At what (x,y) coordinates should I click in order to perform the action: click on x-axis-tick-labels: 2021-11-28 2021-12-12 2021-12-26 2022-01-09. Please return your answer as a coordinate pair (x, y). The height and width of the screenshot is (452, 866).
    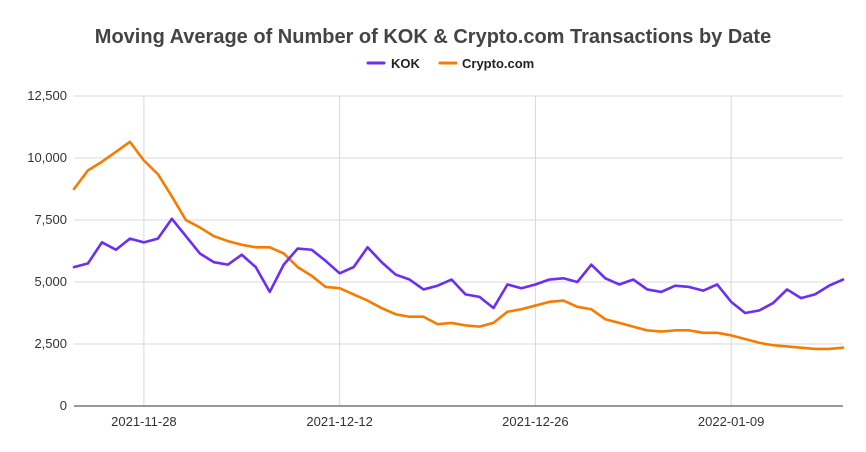
    Looking at the image, I should click on (437, 421).